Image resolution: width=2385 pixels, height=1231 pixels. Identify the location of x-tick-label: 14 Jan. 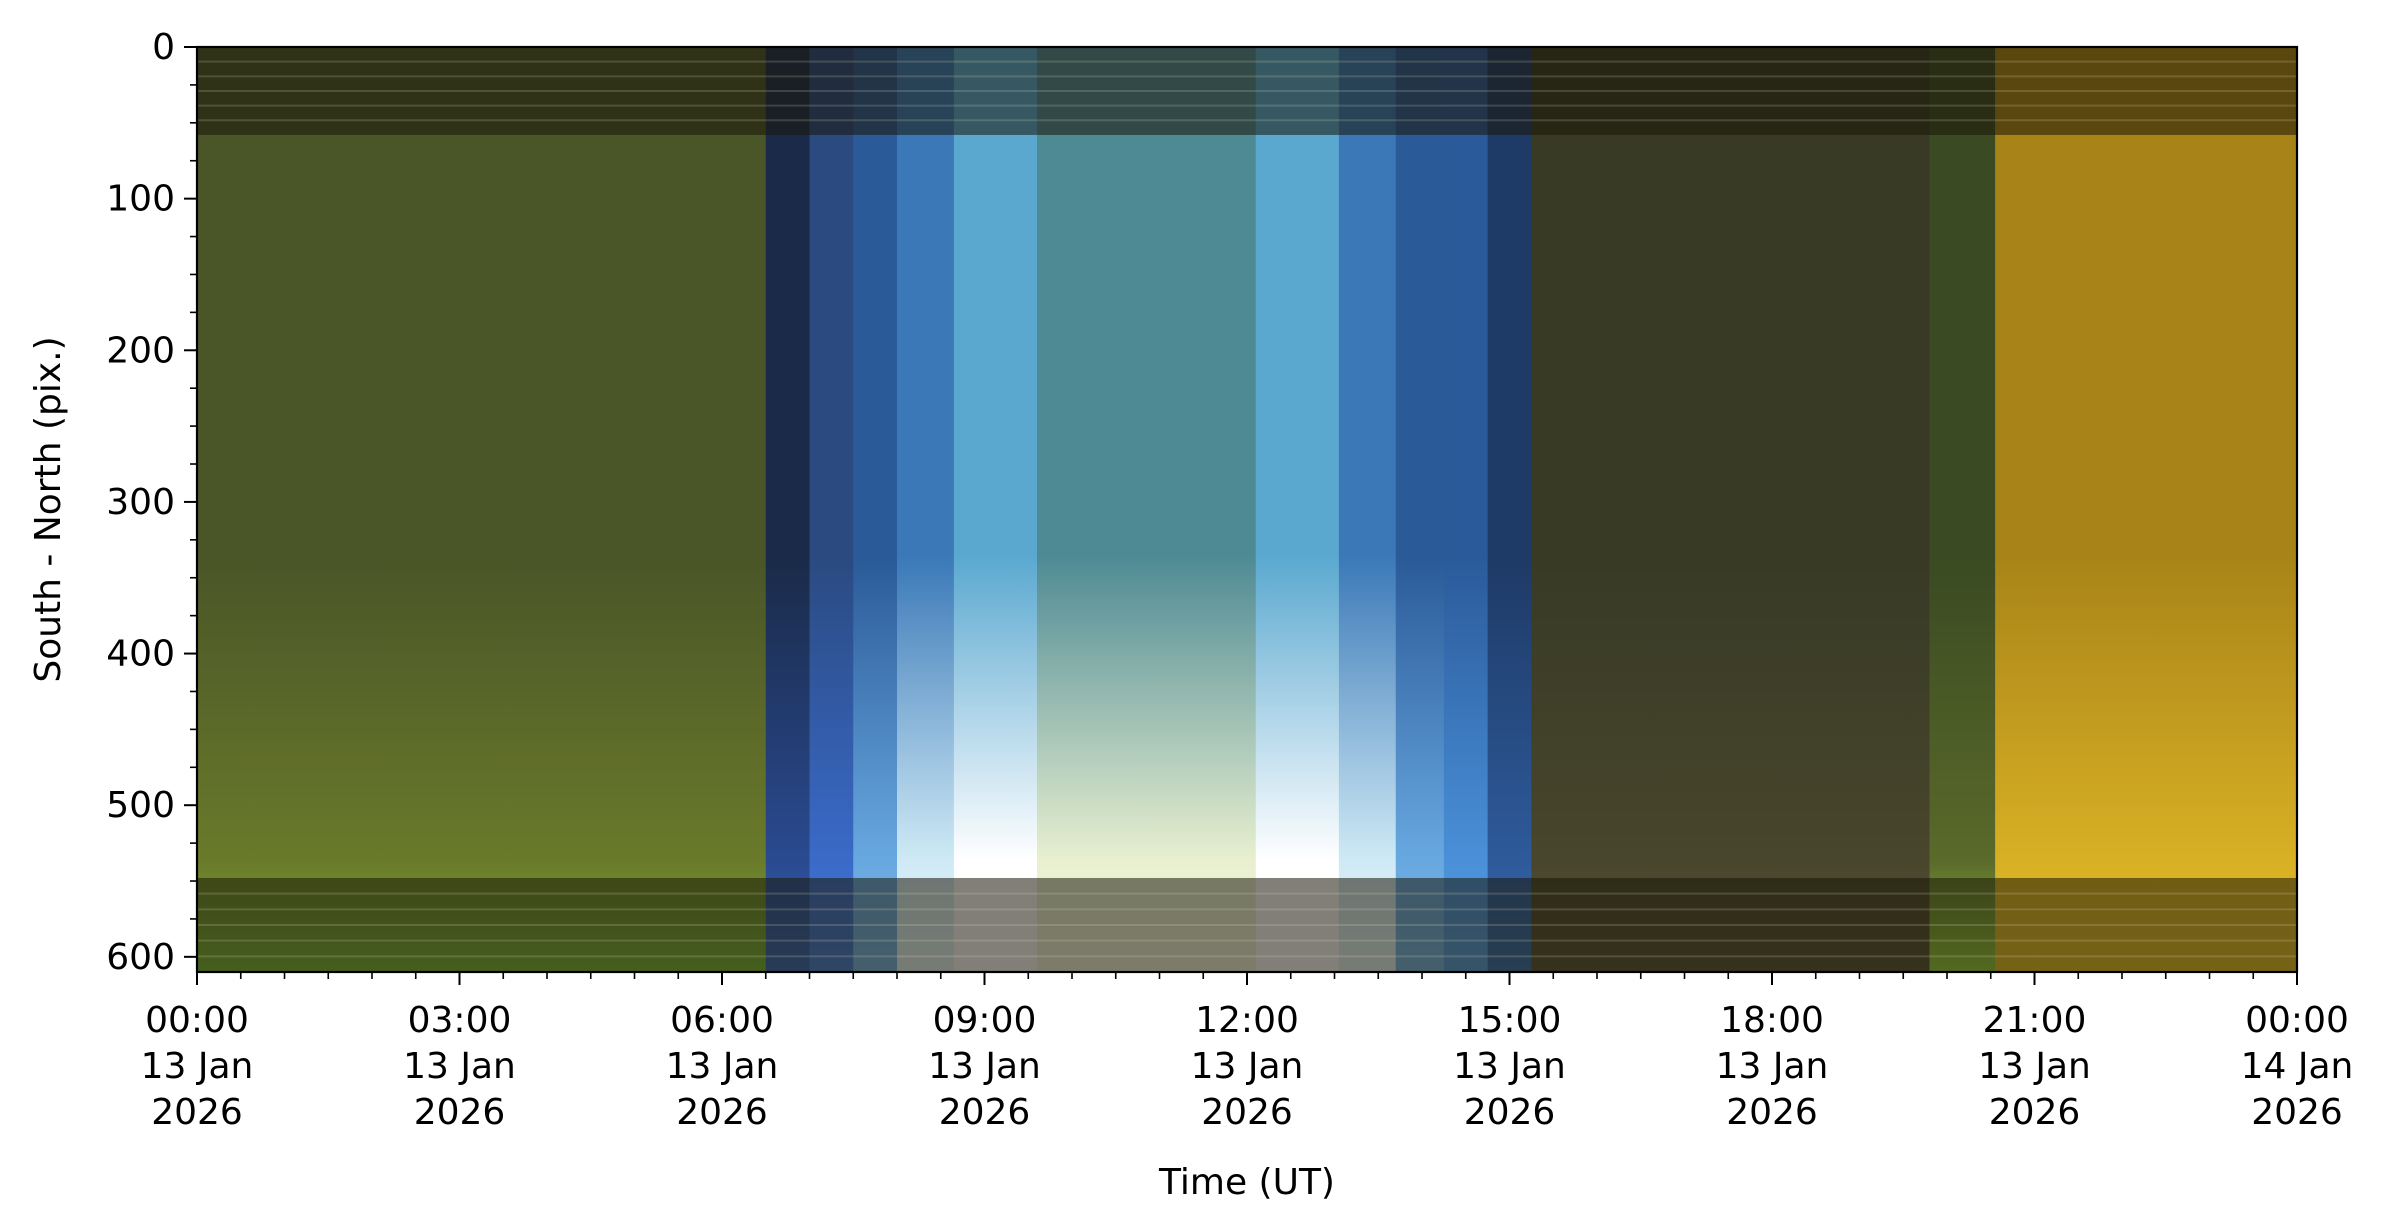
(2297, 1066).